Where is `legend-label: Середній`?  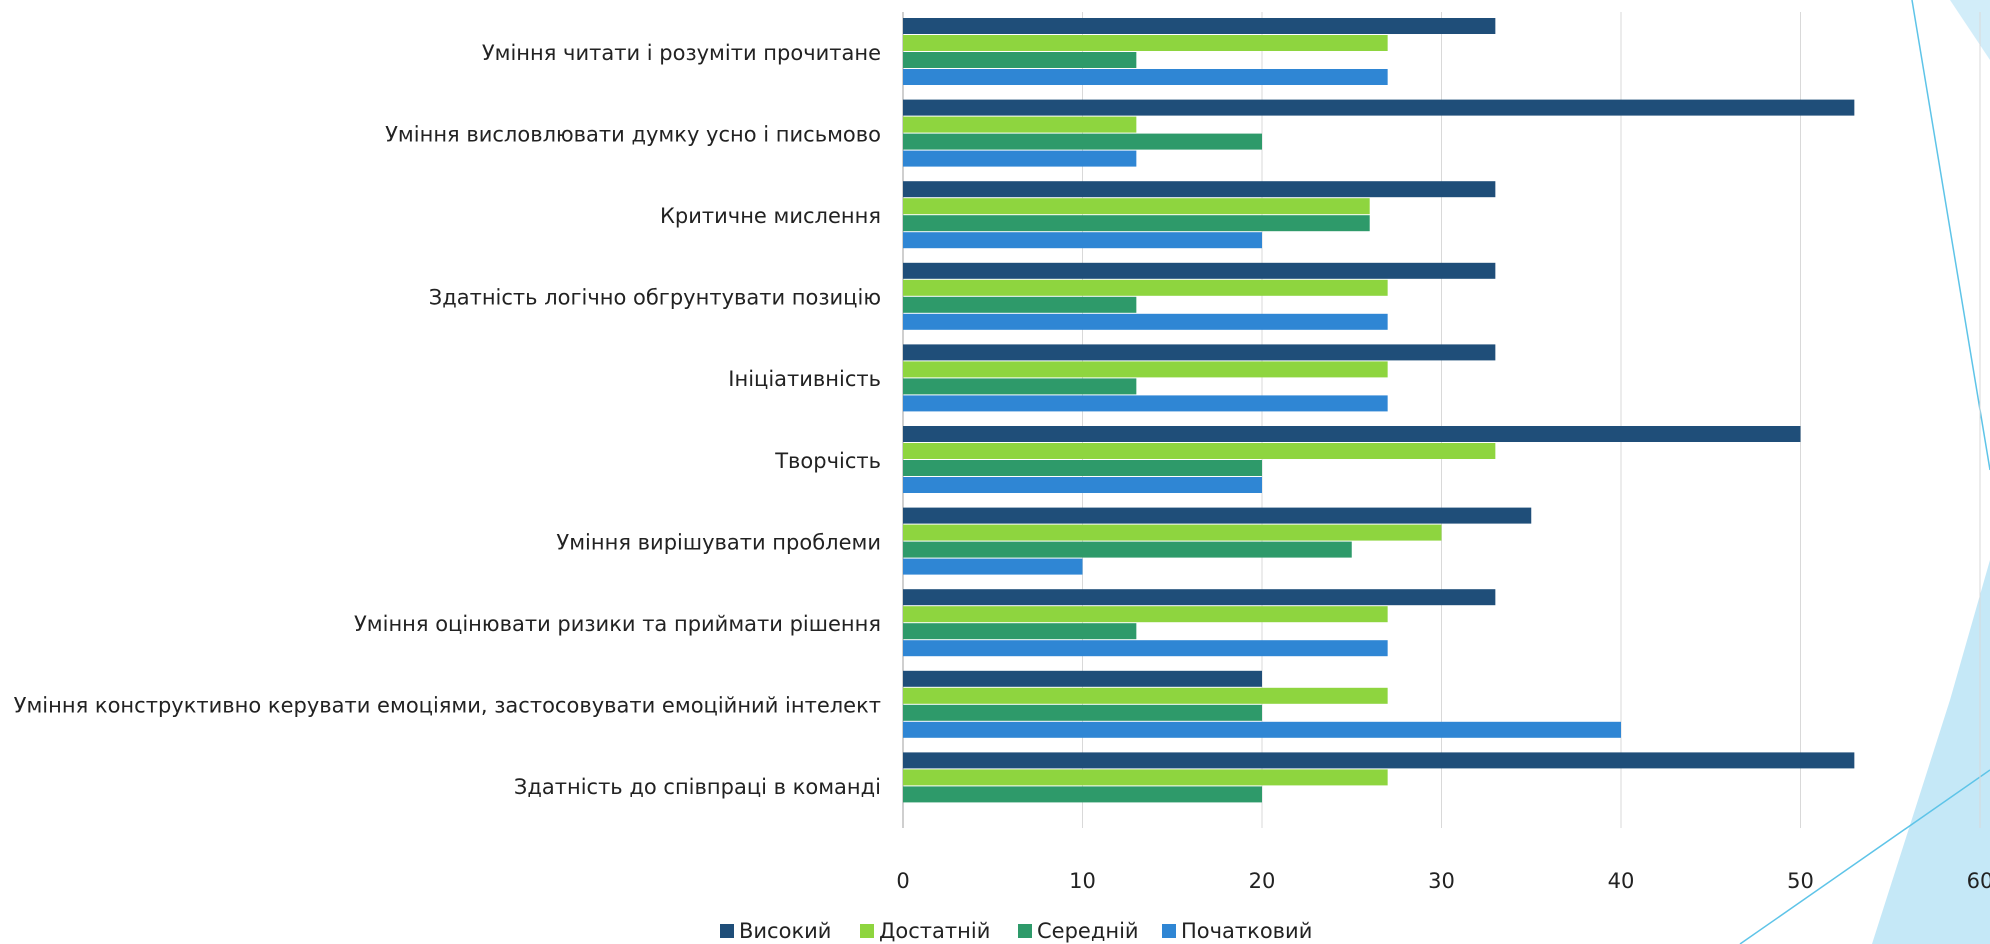
legend-label: Середній is located at coordinates (1088, 931).